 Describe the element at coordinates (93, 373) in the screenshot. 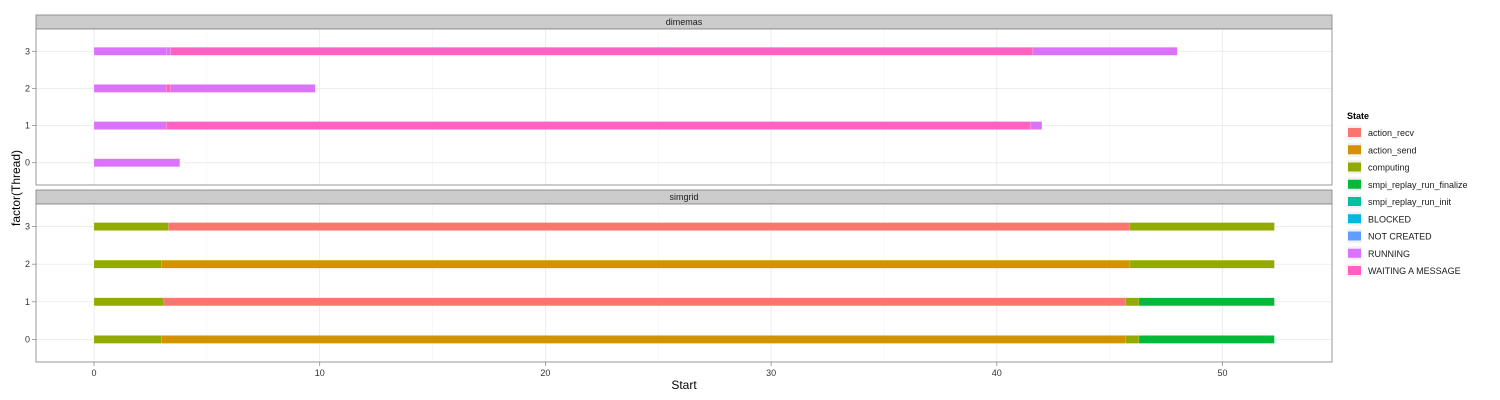

I see `x-tick-label: 0` at that location.